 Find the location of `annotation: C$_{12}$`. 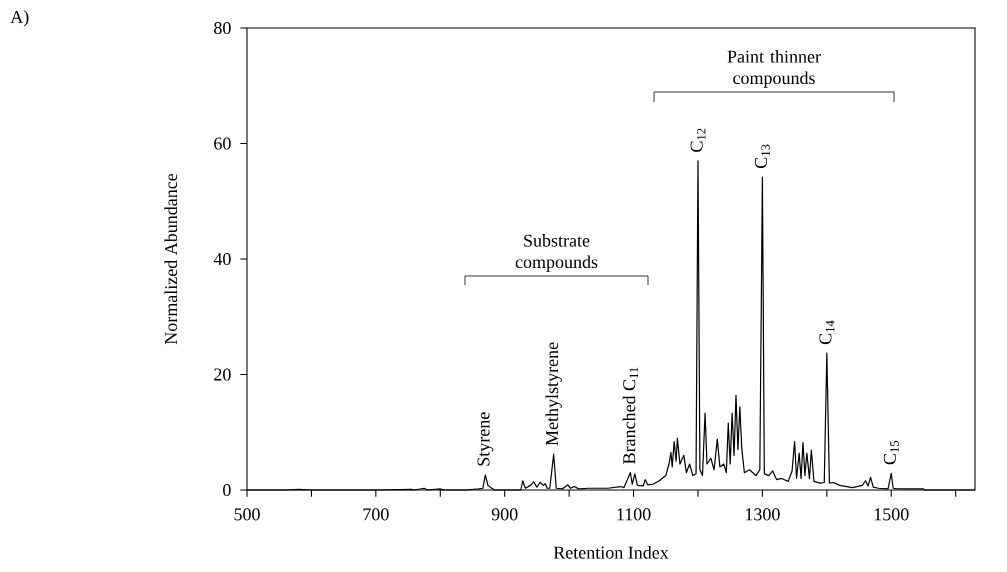

annotation: C$_{12}$ is located at coordinates (698, 140).